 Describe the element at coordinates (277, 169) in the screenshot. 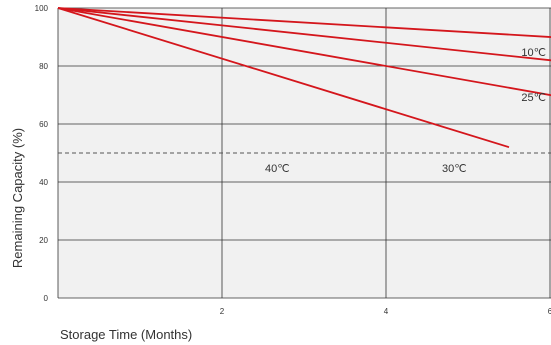

I see `series-label-3: 40℃` at that location.